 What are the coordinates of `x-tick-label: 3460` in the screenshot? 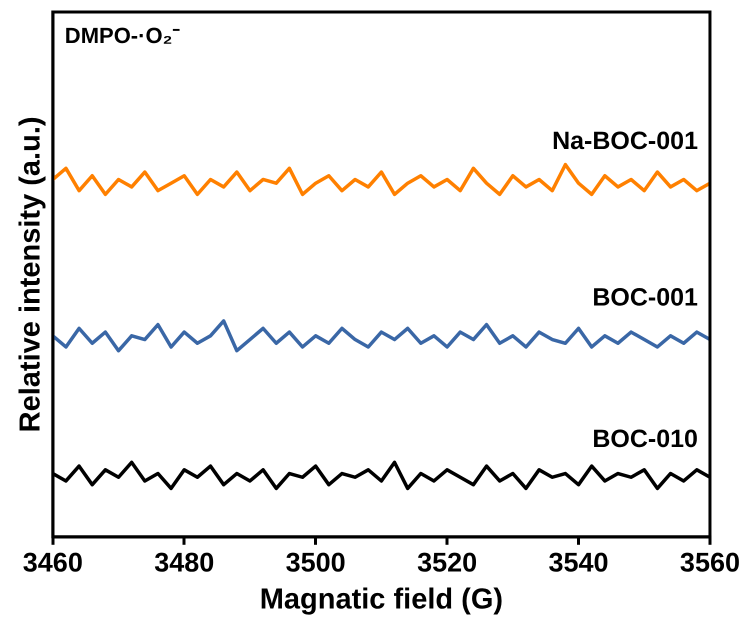 It's located at (52, 562).